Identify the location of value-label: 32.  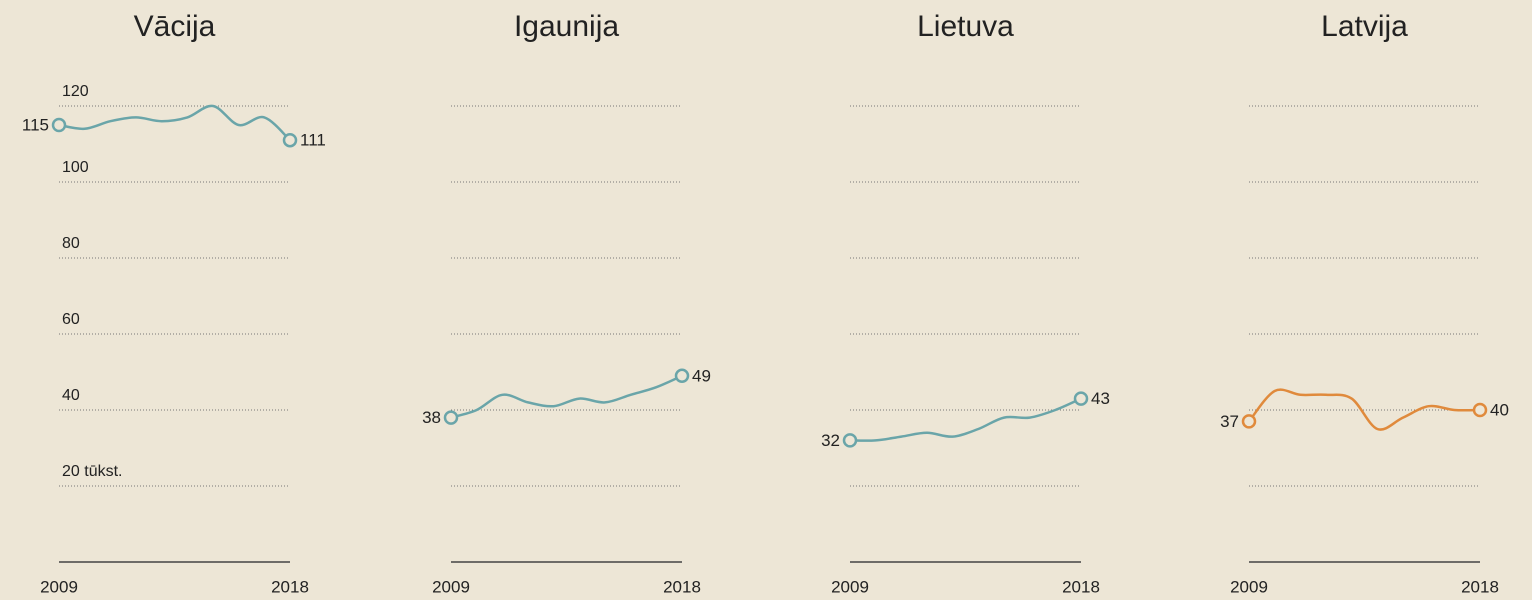
(830, 440).